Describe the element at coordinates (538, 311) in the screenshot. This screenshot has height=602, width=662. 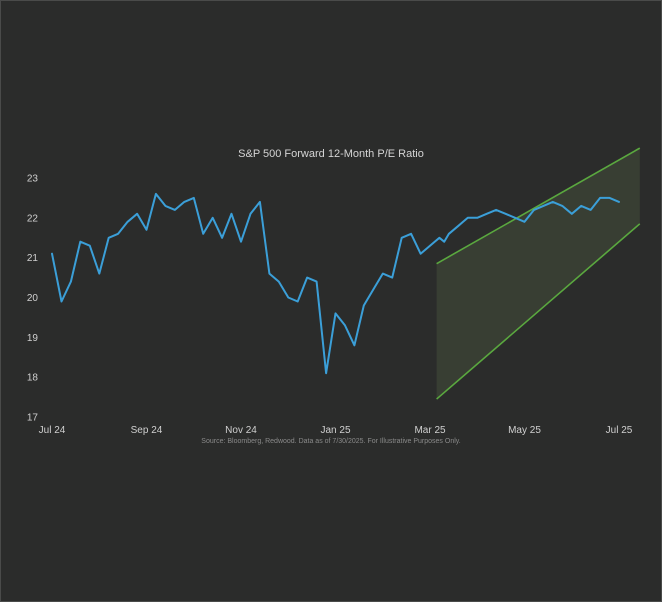
I see `channel-lower-line` at that location.